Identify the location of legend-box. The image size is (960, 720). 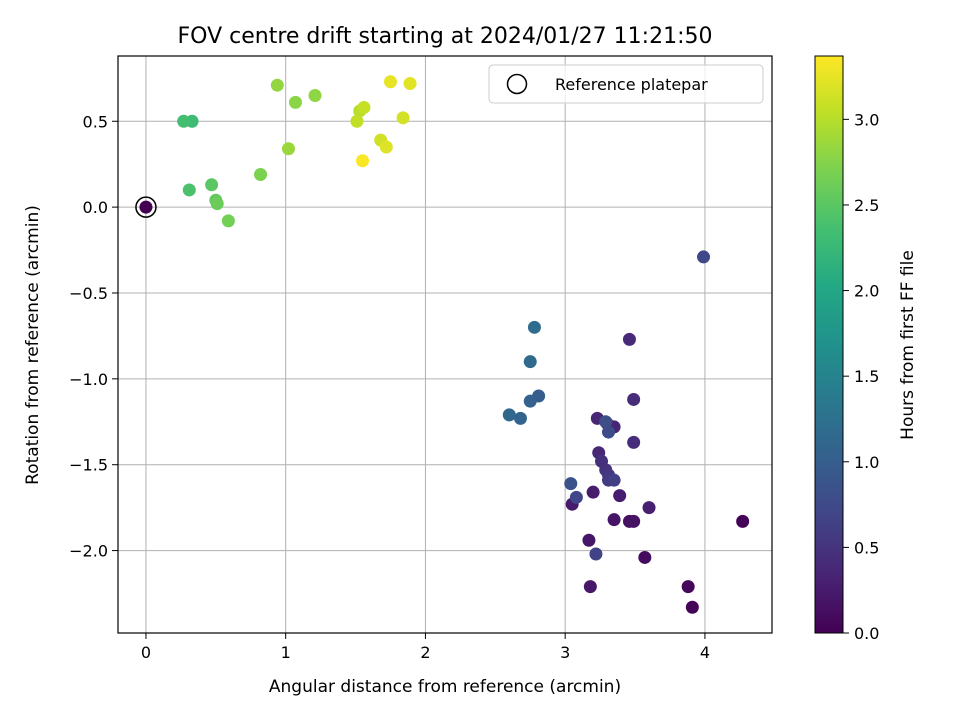
(626, 84).